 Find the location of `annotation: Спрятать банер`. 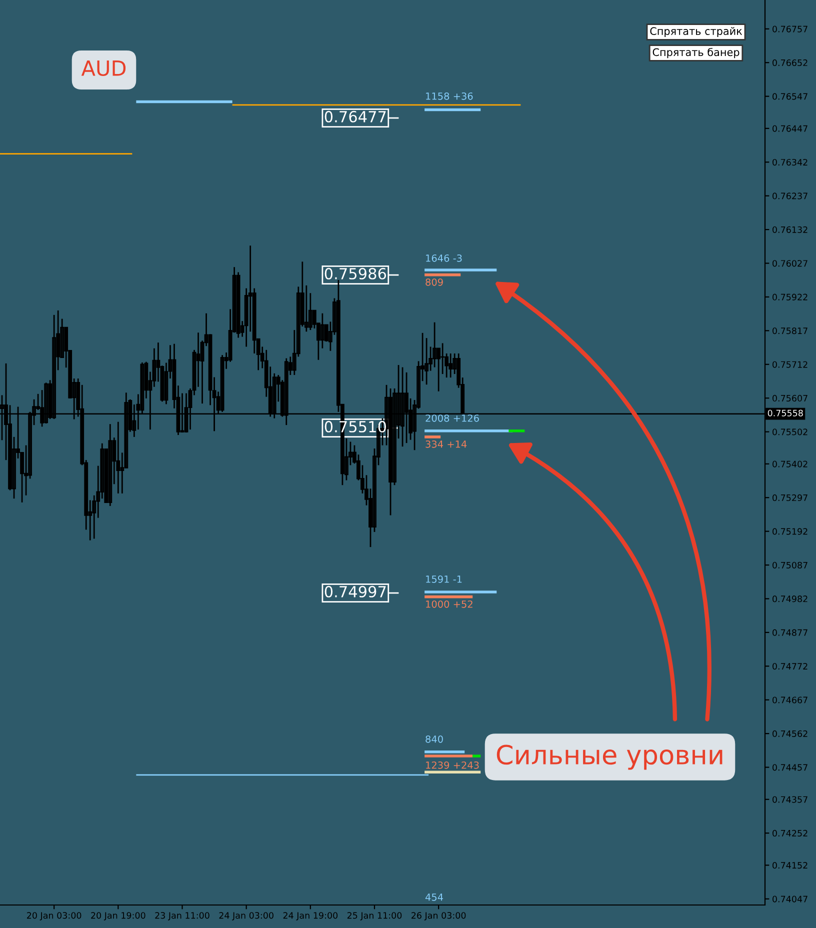

annotation: Спрятать банер is located at coordinates (696, 53).